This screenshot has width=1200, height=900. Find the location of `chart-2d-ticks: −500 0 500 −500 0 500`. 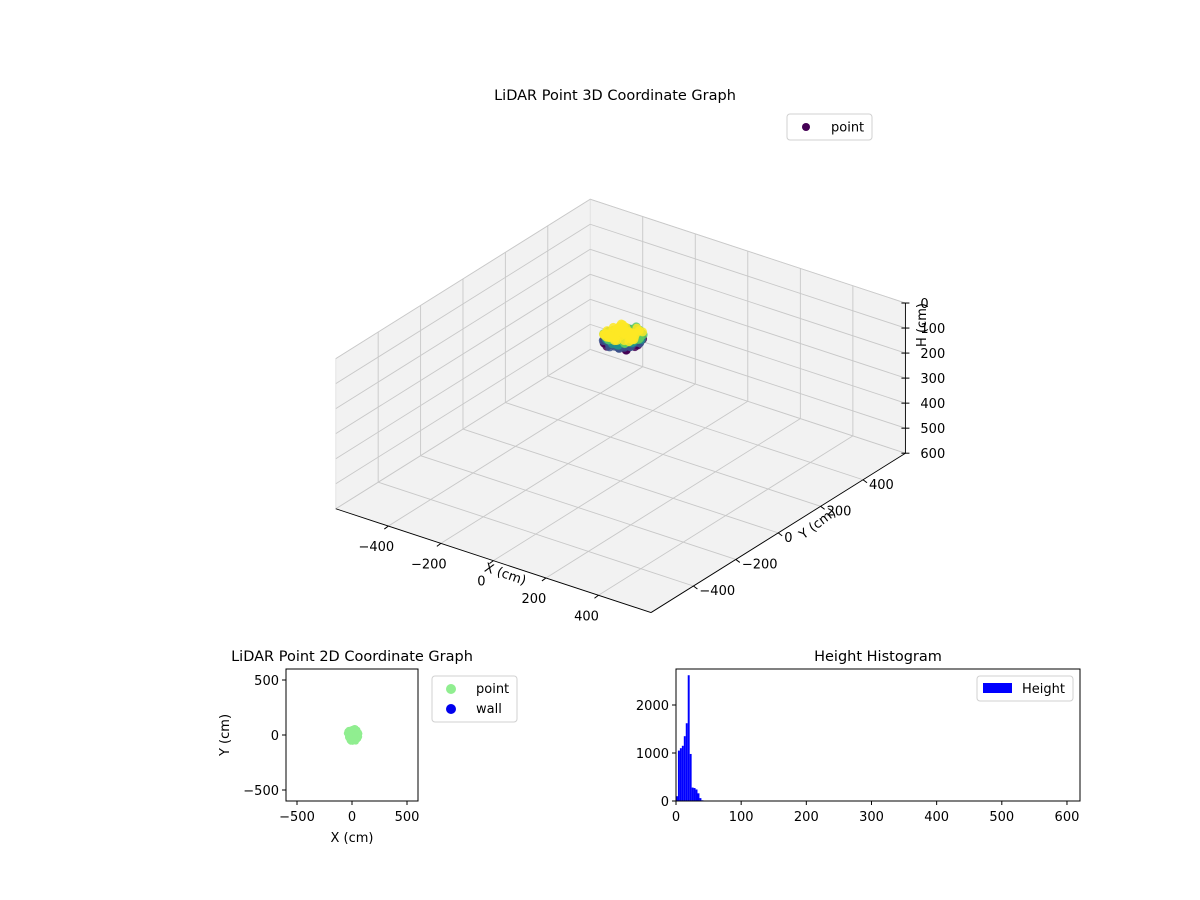

chart-2d-ticks: −500 0 500 −500 0 500 is located at coordinates (331, 749).